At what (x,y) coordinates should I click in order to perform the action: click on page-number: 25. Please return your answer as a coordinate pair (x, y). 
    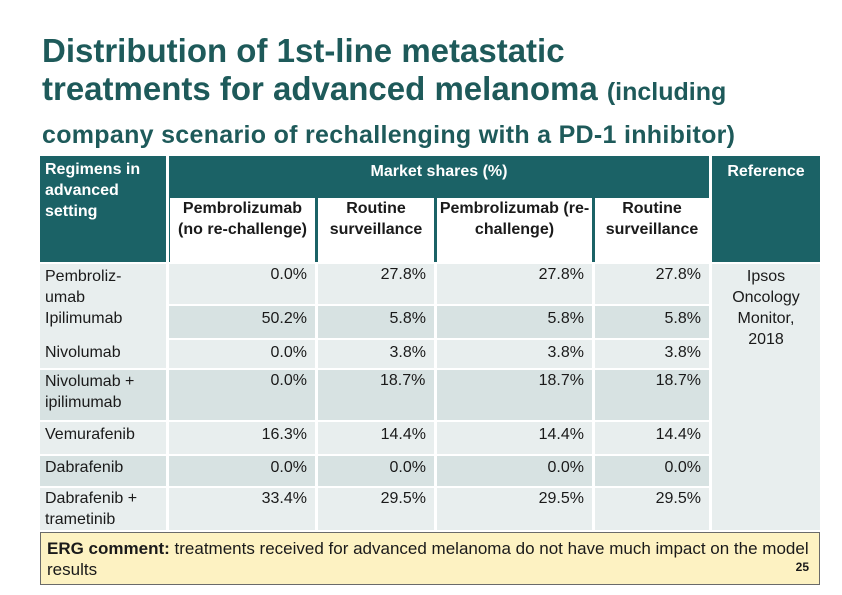
    Looking at the image, I should click on (802, 567).